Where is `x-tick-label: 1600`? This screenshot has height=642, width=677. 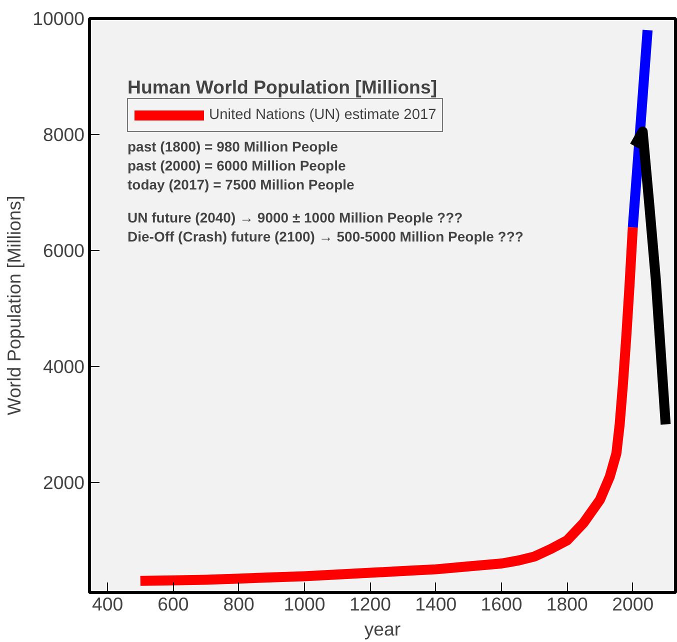
x-tick-label: 1600 is located at coordinates (501, 604).